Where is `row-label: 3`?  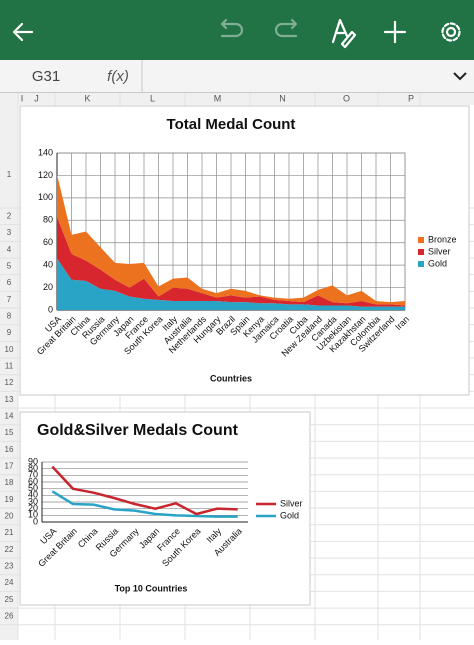 row-label: 3 is located at coordinates (9, 232).